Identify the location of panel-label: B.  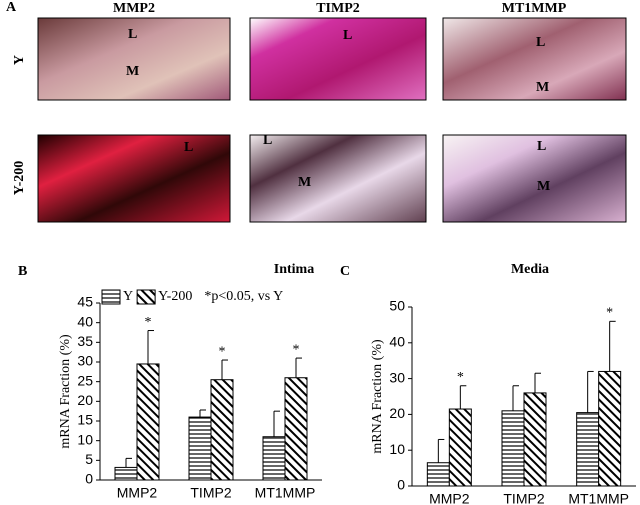
(22, 271).